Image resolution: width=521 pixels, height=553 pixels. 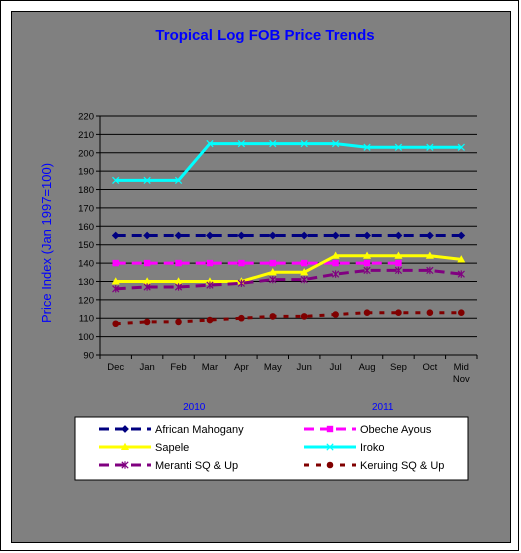 What do you see at coordinates (194, 407) in the screenshot?
I see `year-label: 2010` at bounding box center [194, 407].